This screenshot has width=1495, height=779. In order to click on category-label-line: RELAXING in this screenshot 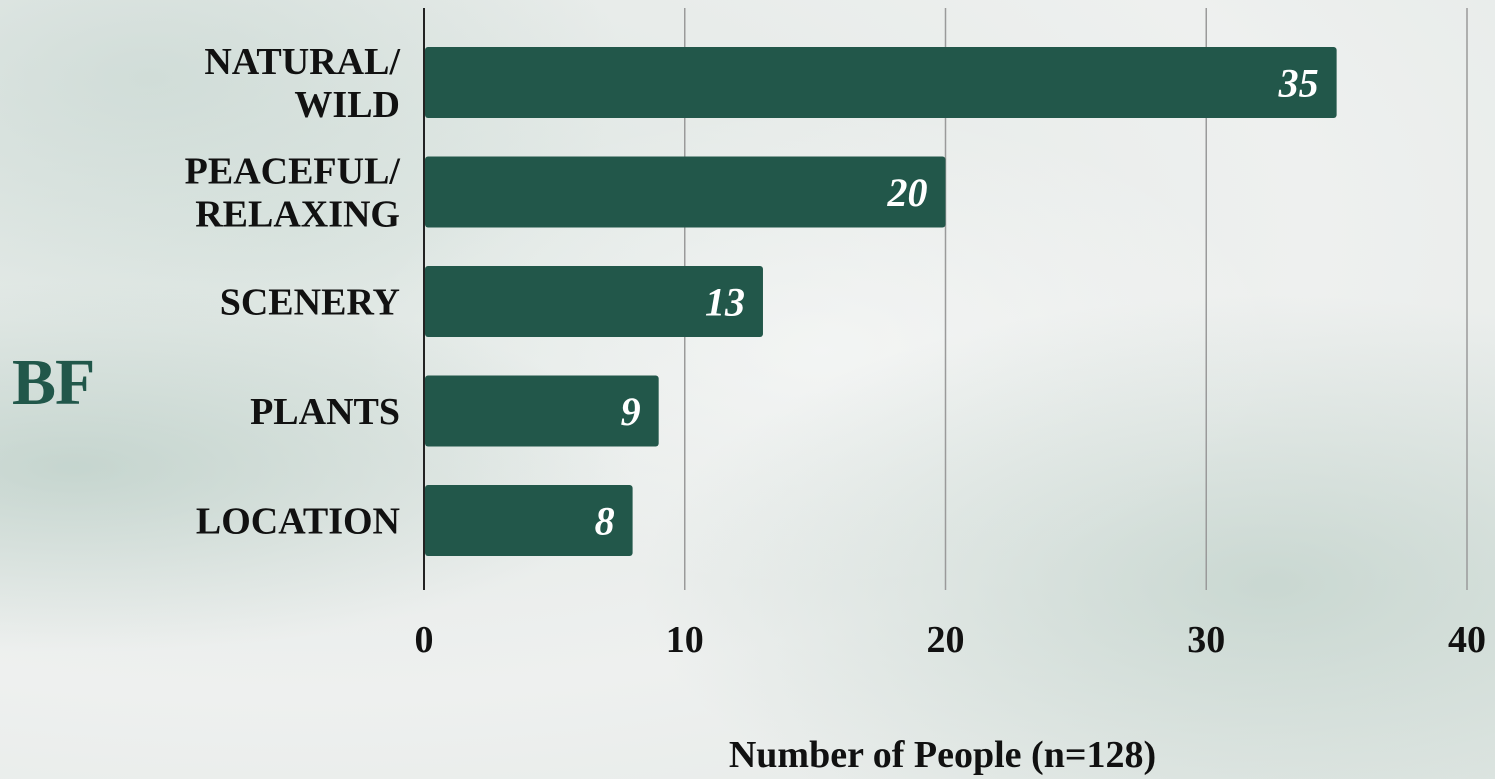, I will do `click(297, 215)`.